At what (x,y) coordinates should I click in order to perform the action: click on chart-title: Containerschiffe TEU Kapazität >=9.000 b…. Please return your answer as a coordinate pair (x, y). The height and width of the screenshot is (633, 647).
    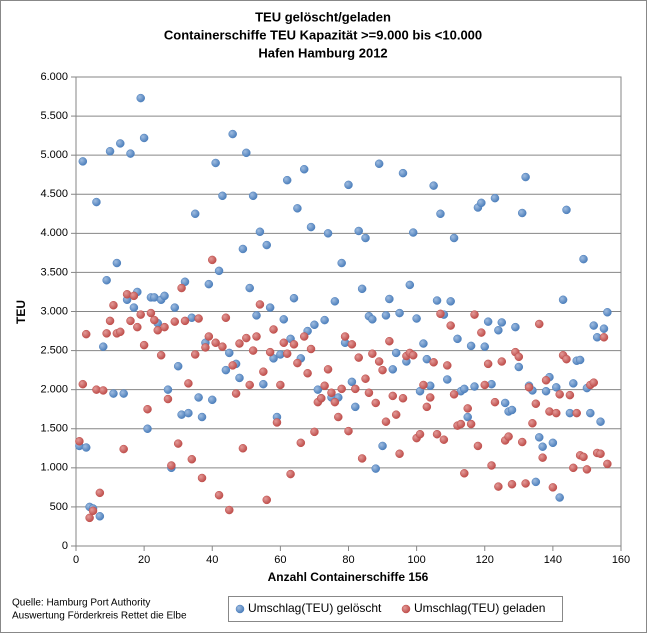
    Looking at the image, I should click on (323, 34).